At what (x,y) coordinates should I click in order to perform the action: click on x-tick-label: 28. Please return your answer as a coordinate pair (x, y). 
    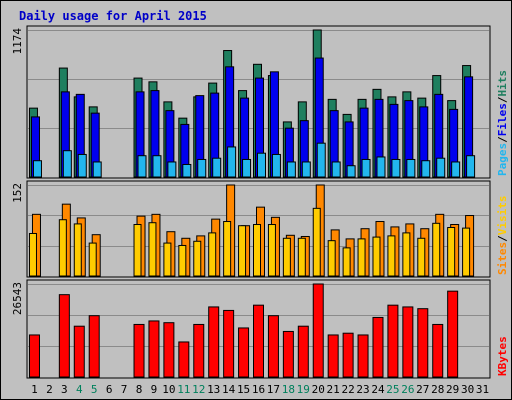
    Looking at the image, I should click on (437, 389).